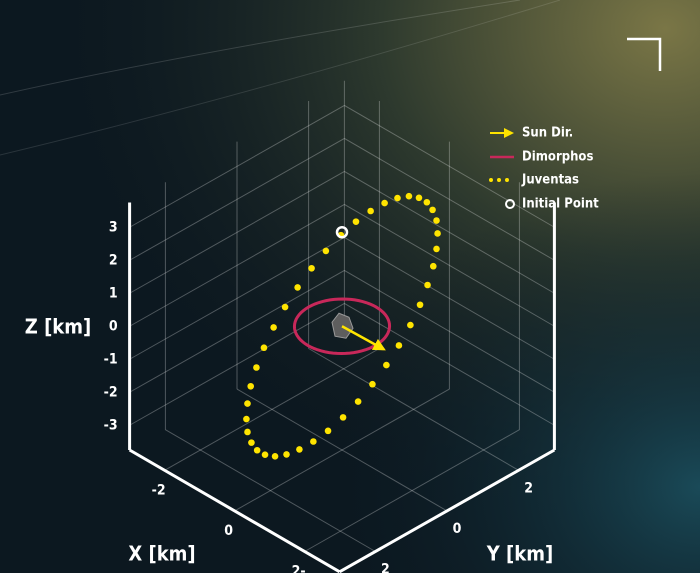 Image resolution: width=700 pixels, height=573 pixels. I want to click on z-tick-label: -2, so click(111, 392).